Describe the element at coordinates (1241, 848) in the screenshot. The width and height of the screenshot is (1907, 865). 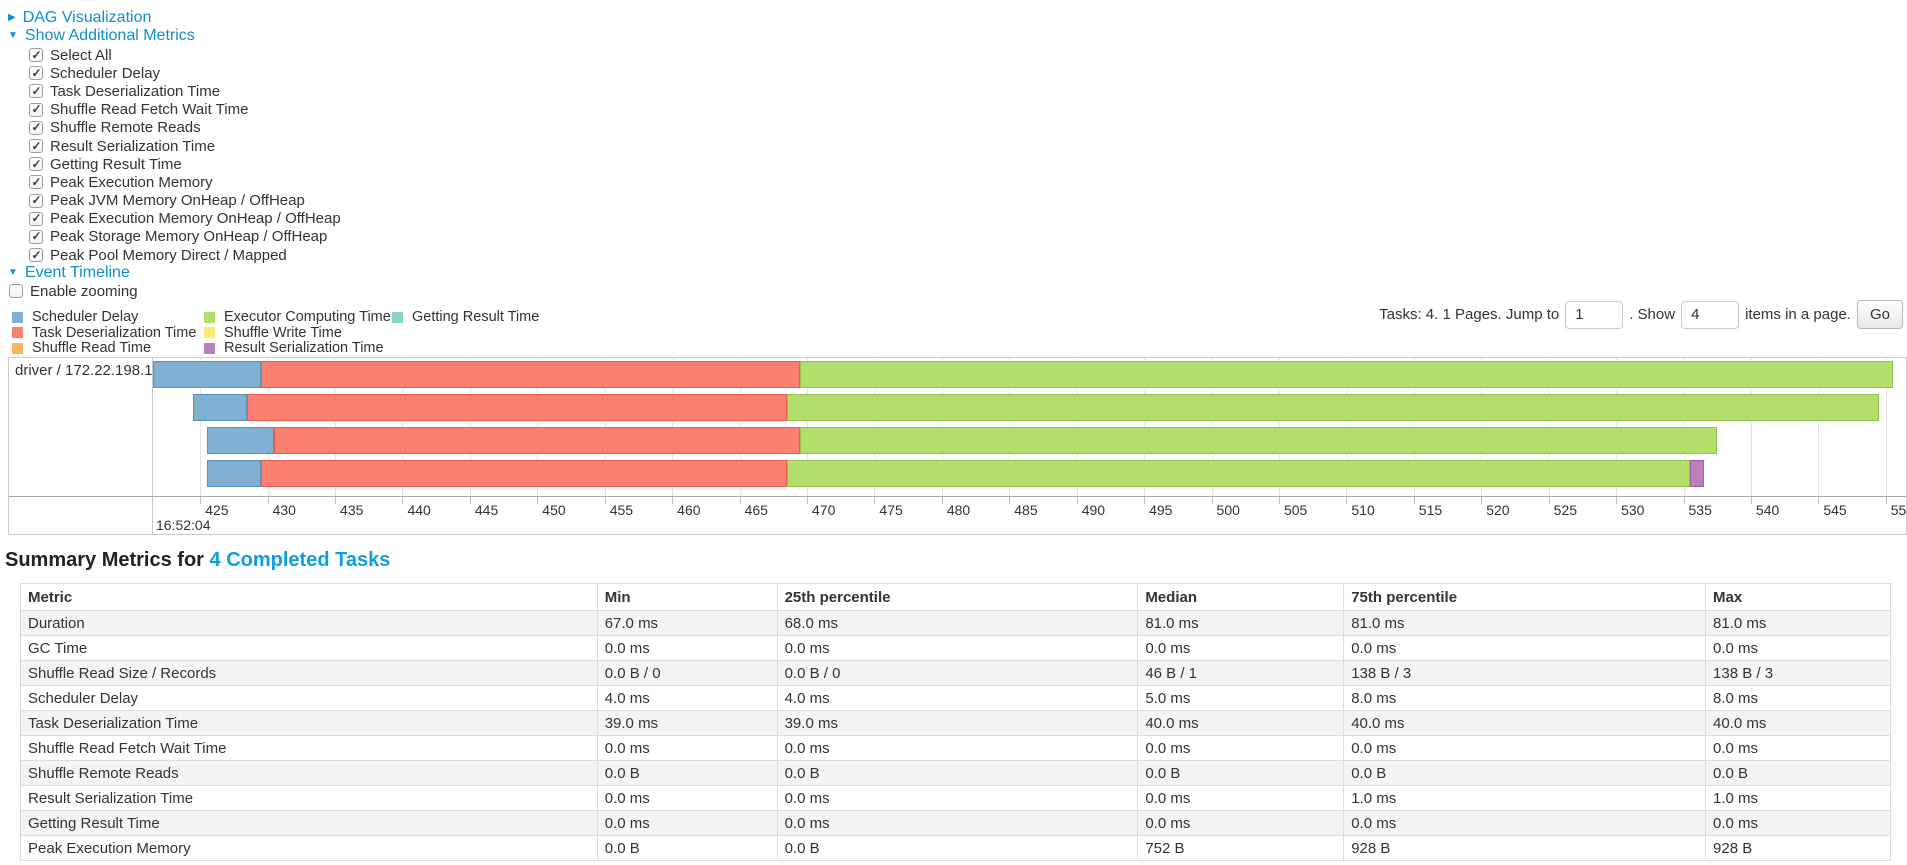
I see `metric-value-cell: 752 B` at that location.